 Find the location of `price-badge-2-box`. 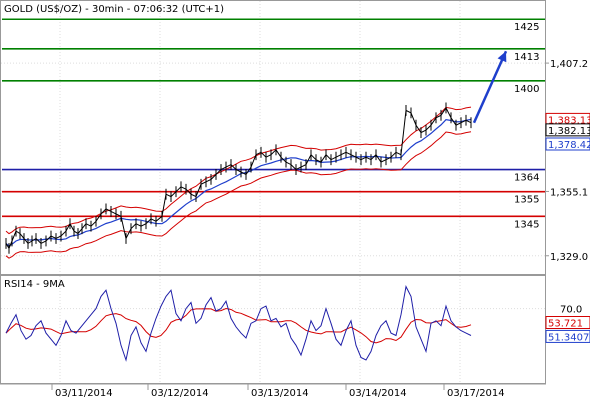

price-badge-2-box is located at coordinates (567, 144).